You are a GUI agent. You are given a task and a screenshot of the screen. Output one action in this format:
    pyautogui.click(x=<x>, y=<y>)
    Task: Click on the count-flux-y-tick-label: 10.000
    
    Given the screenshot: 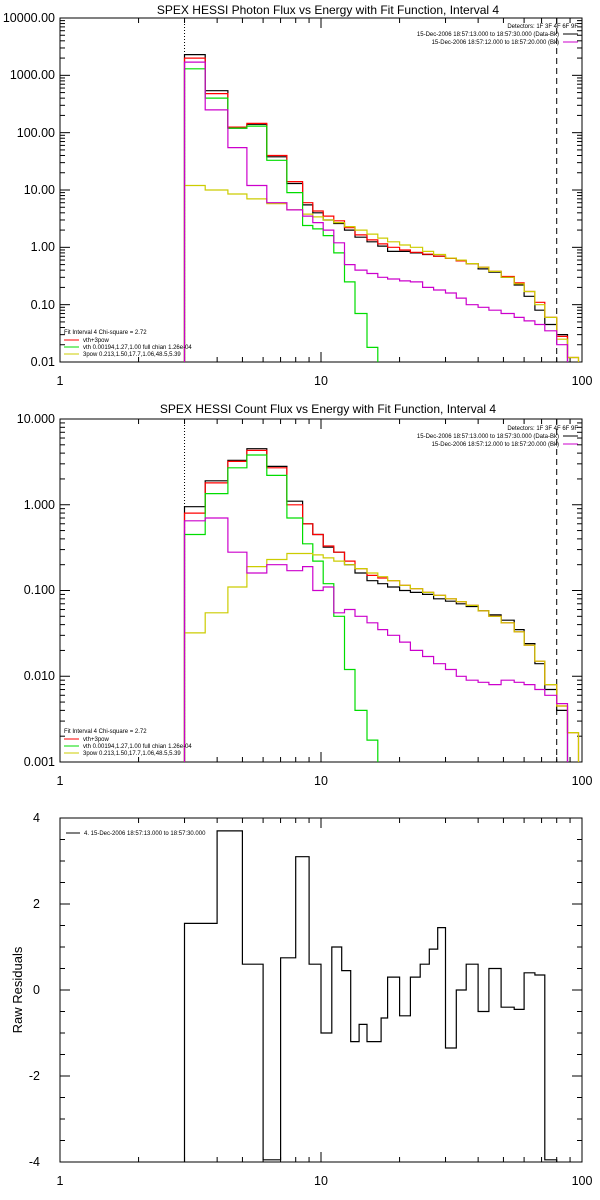 What is the action you would take?
    pyautogui.click(x=36, y=419)
    